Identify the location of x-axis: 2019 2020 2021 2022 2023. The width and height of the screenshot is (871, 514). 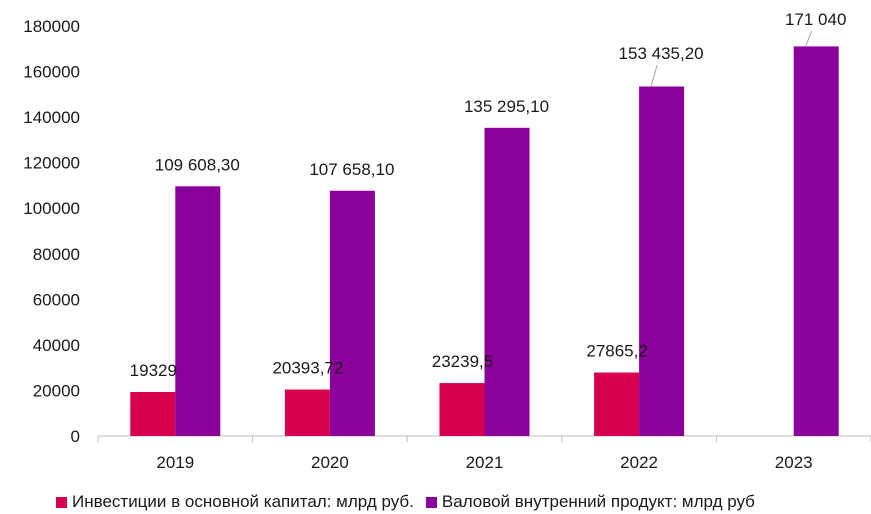
(484, 453).